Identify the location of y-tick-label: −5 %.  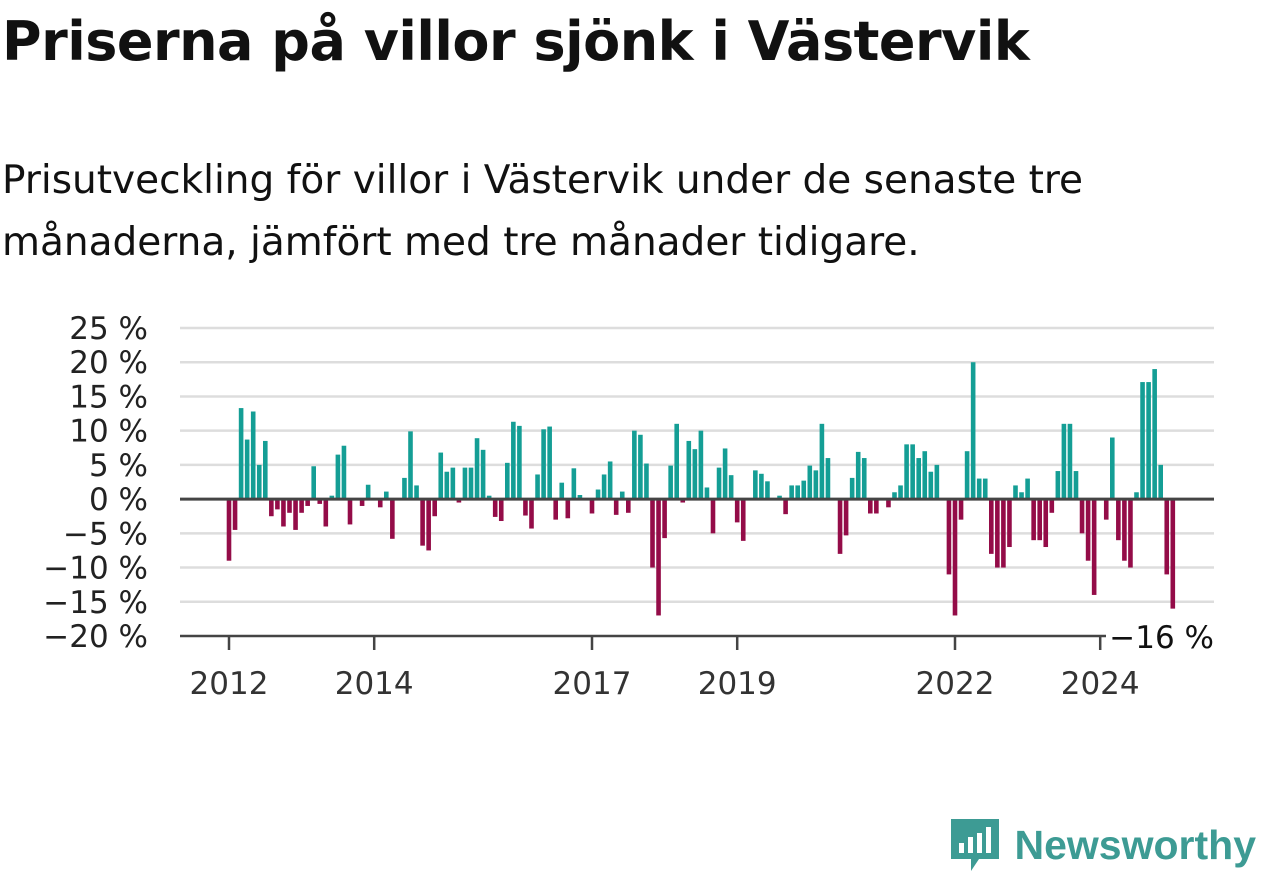
(105, 534).